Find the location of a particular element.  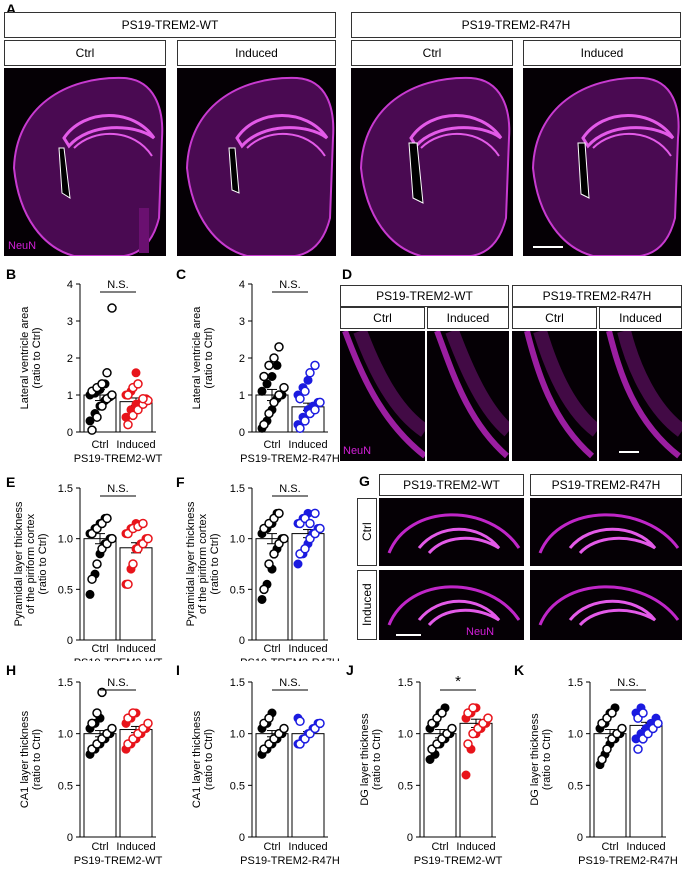

panel-letter-g: G is located at coordinates (364, 481).